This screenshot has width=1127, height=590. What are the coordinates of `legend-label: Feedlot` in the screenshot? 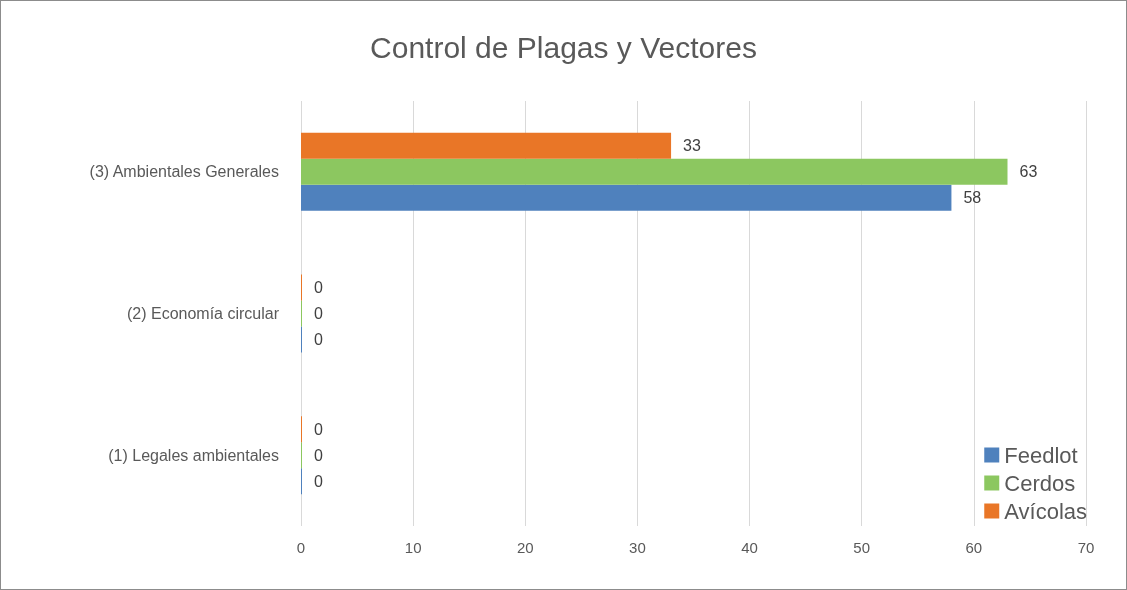 It's located at (1041, 455).